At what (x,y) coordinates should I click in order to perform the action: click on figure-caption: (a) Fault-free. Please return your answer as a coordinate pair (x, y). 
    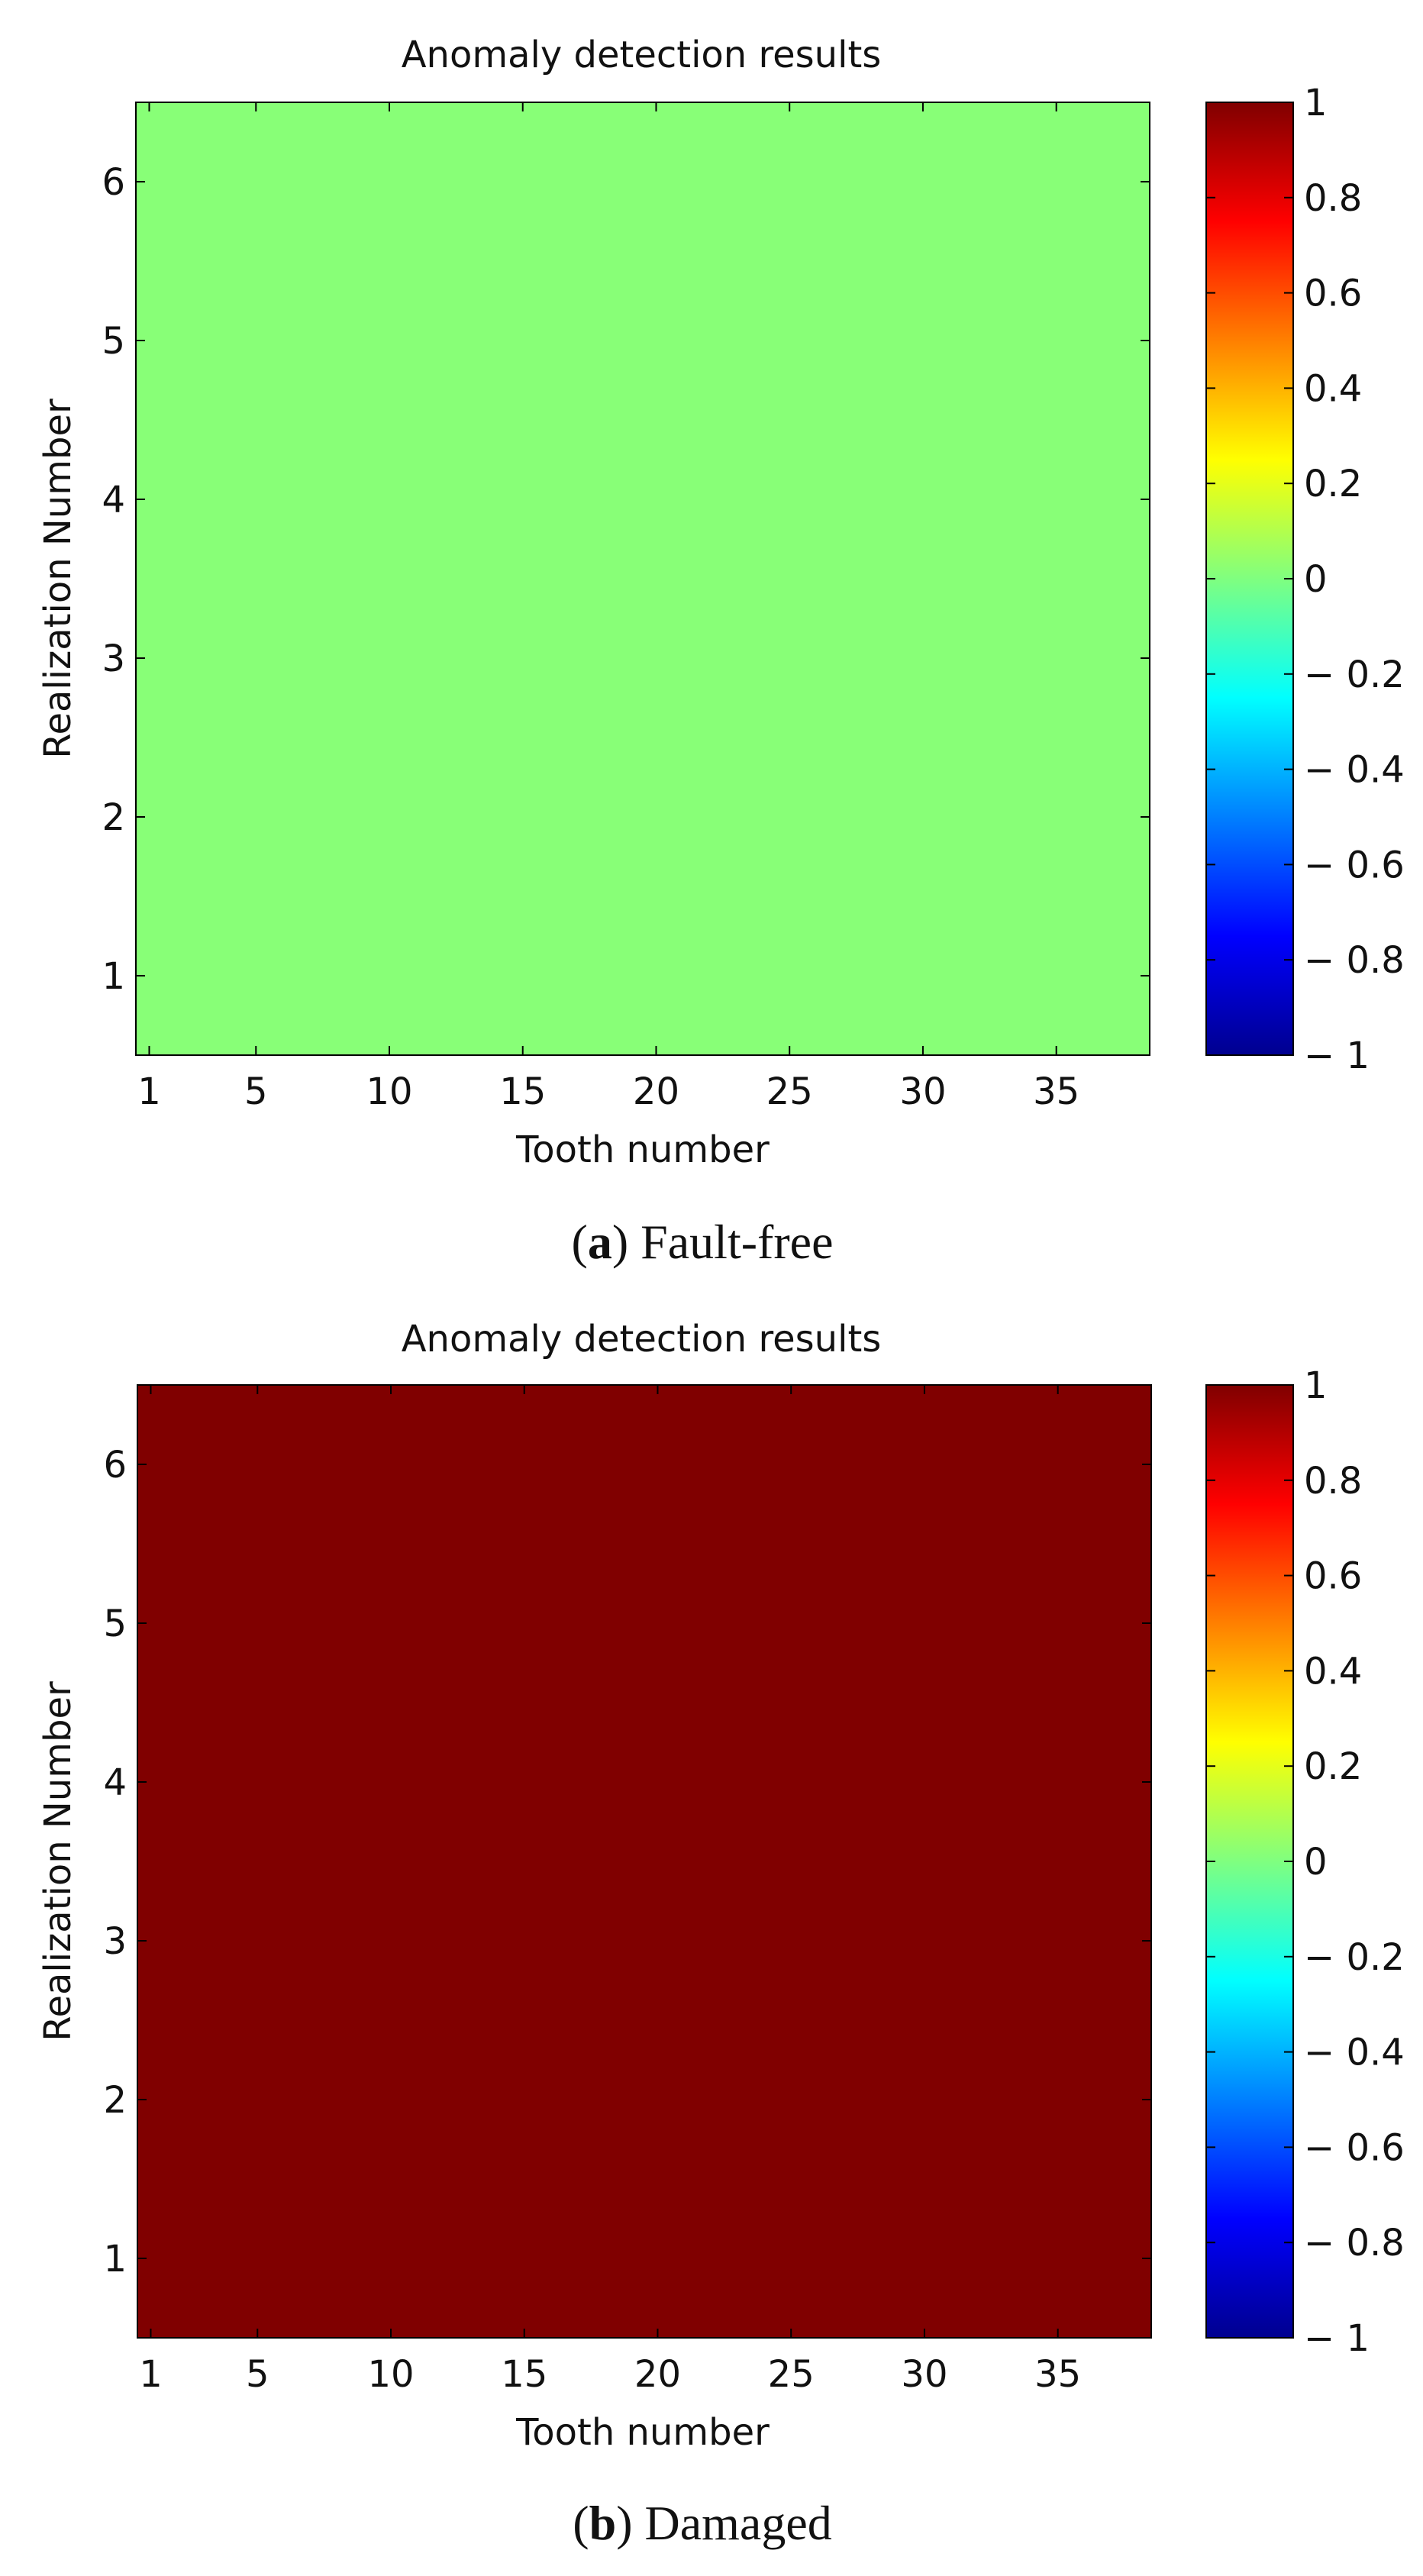
    Looking at the image, I should click on (703, 1242).